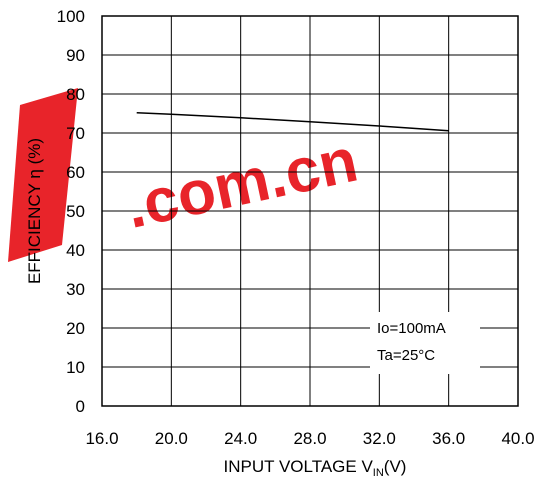 This screenshot has height=481, width=541. I want to click on y-axis-title: EFFICIENCY η (%), so click(34, 211).